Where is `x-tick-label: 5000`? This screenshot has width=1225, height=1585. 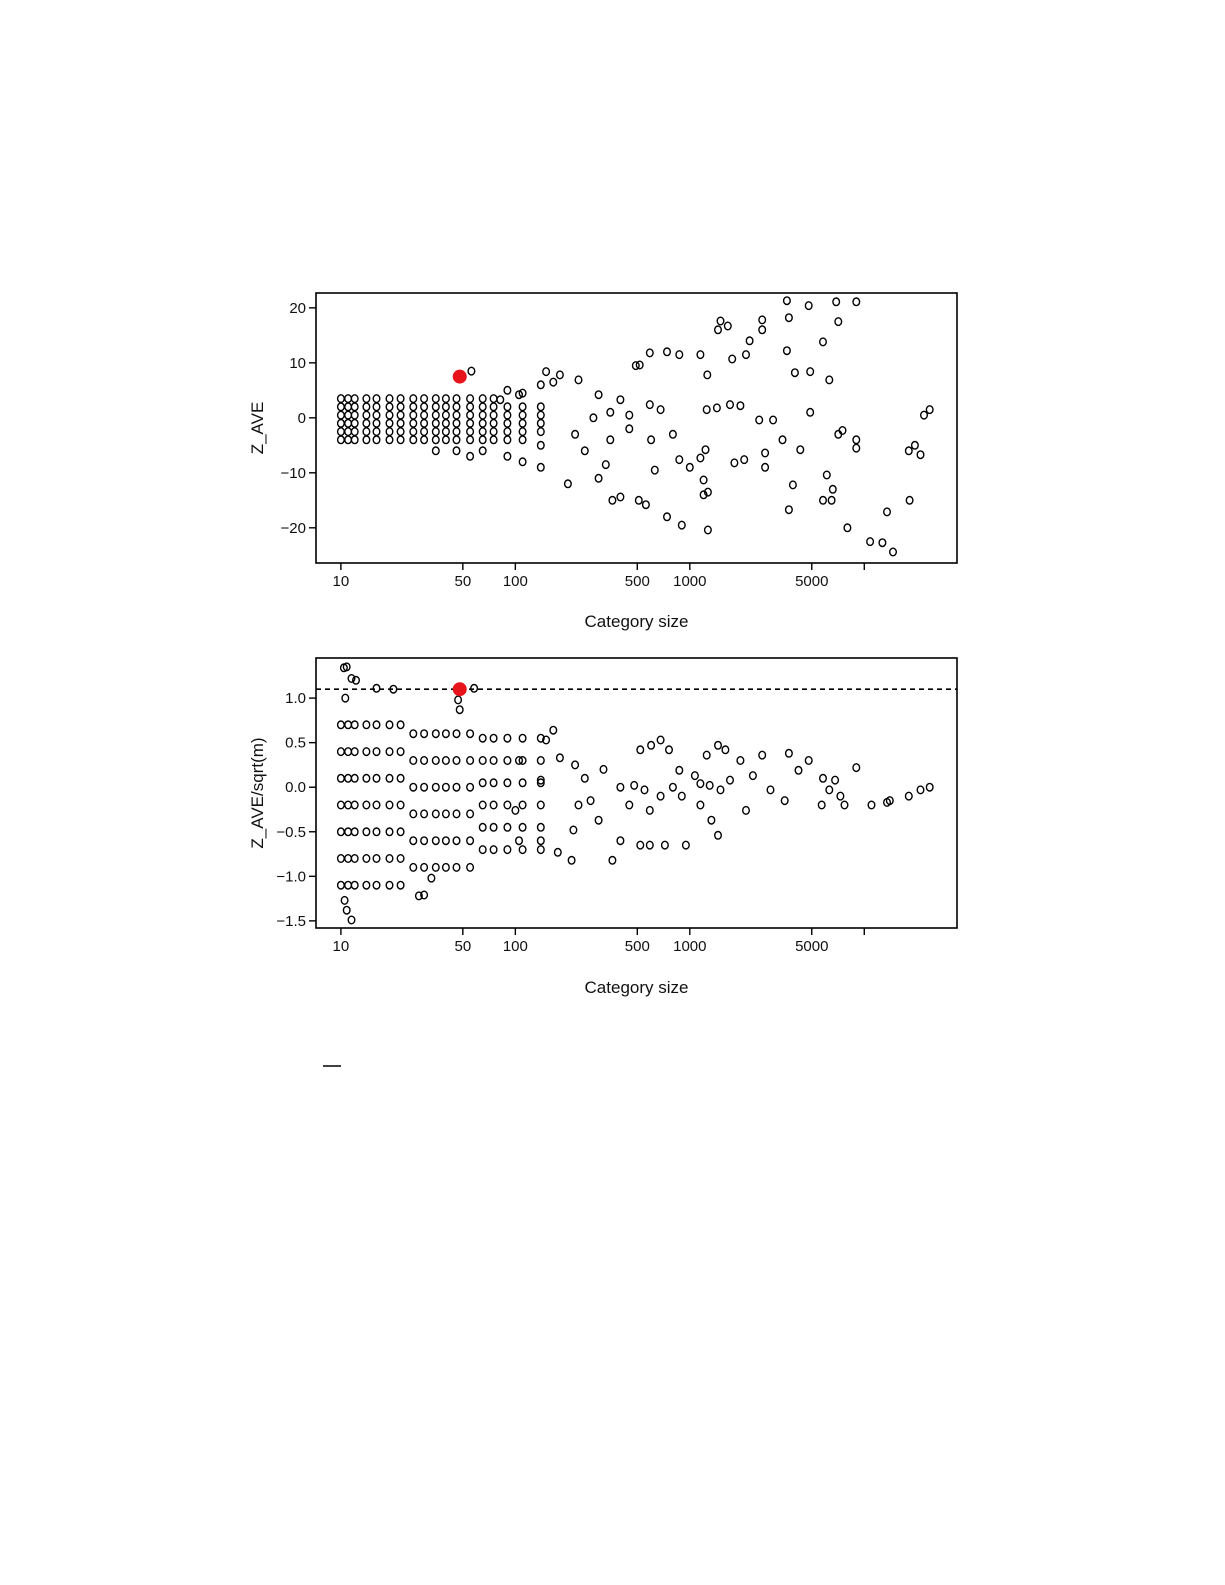 x-tick-label: 5000 is located at coordinates (811, 946).